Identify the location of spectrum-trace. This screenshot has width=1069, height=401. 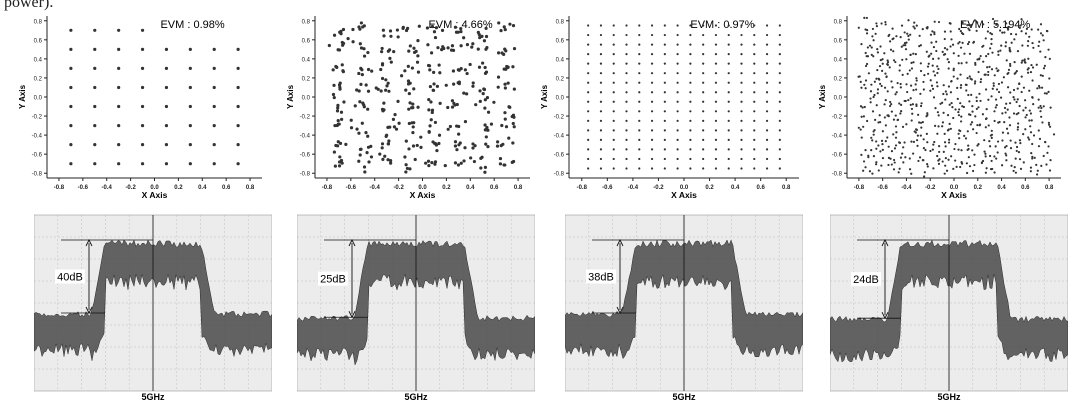
(684, 299).